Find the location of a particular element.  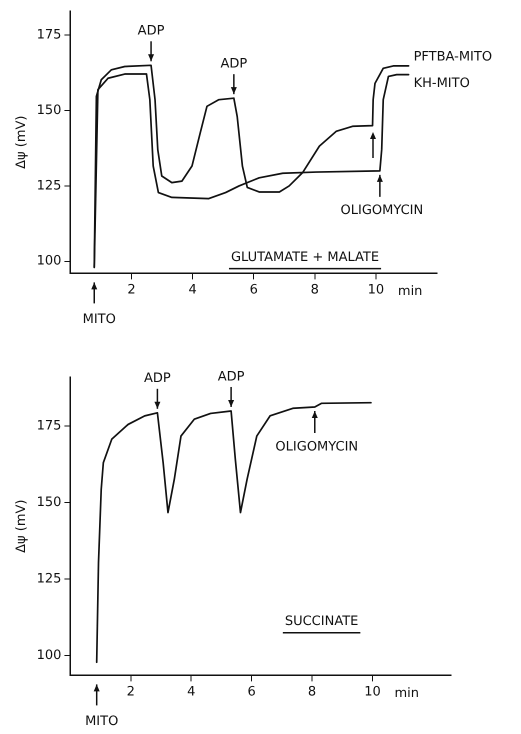

annotation: SUCCINATE is located at coordinates (321, 622).